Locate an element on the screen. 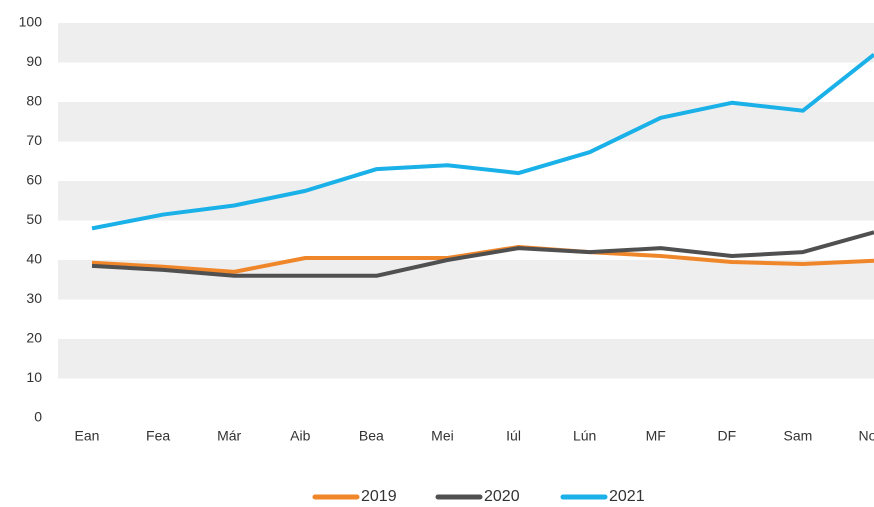 This screenshot has height=507, width=874. x-tick-label: Iúl is located at coordinates (513, 436).